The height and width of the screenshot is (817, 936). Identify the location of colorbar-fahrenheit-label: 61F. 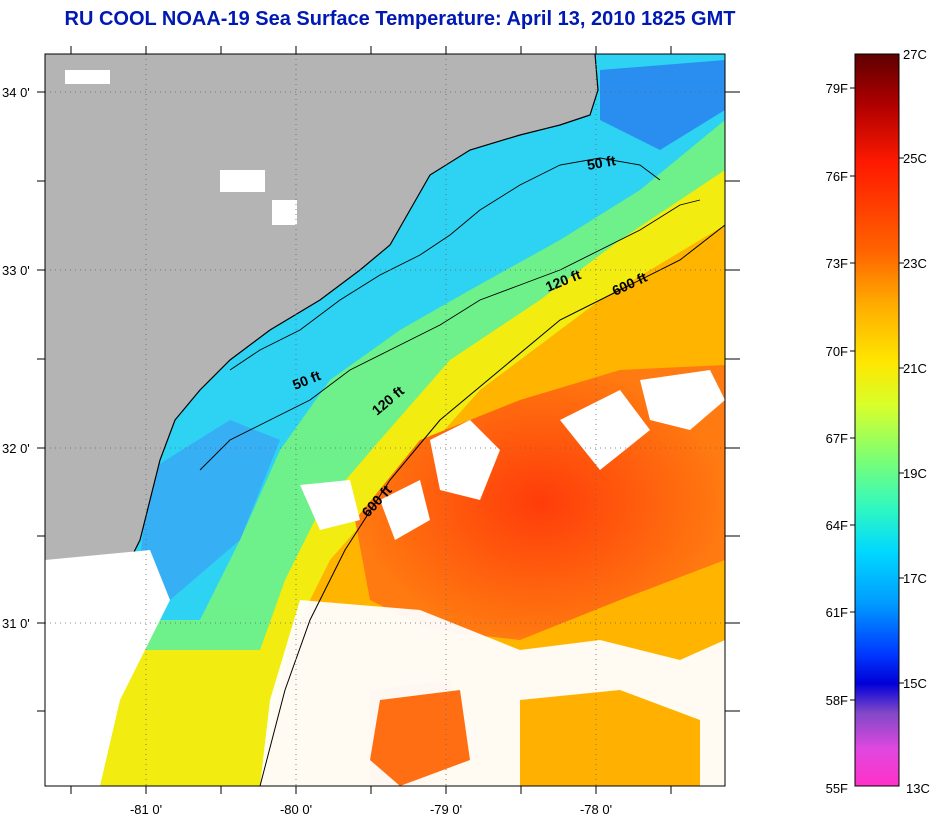
(837, 612).